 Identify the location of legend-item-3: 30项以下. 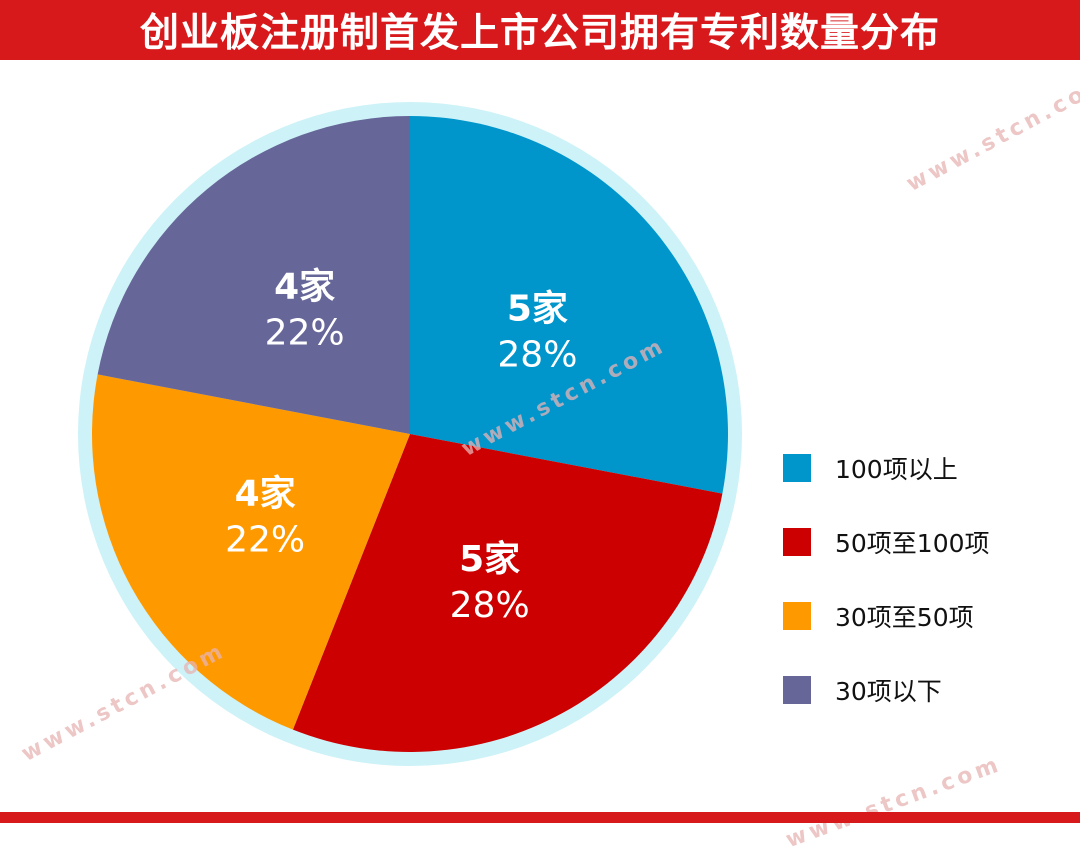
(923, 690).